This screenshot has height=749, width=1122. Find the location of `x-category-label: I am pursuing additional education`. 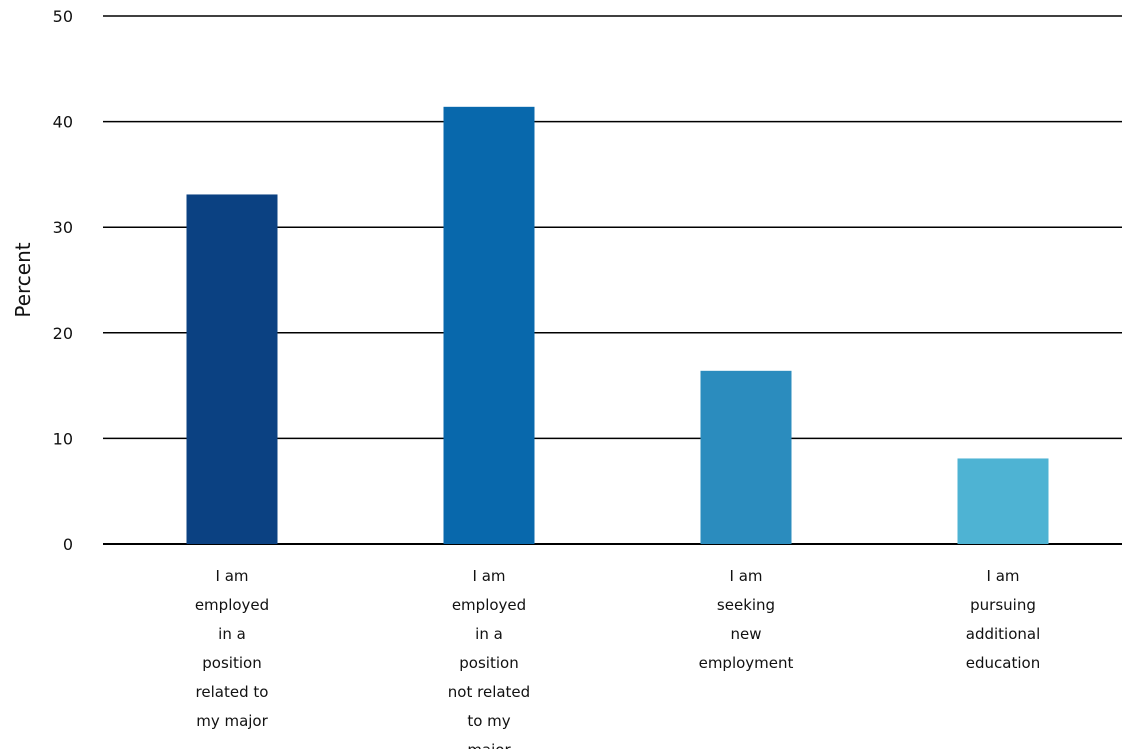

x-category-label: I am pursuing additional education is located at coordinates (1003, 619).